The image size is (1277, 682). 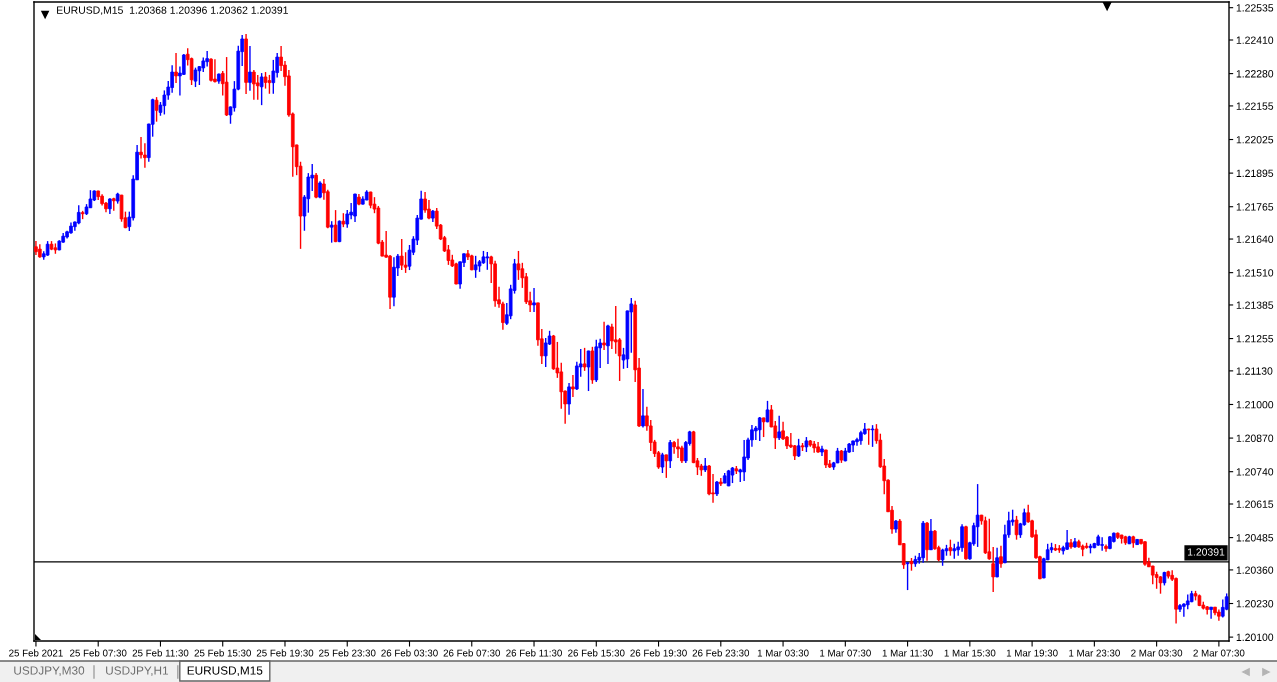 I want to click on text: USDJPY,M30, so click(x=49, y=671).